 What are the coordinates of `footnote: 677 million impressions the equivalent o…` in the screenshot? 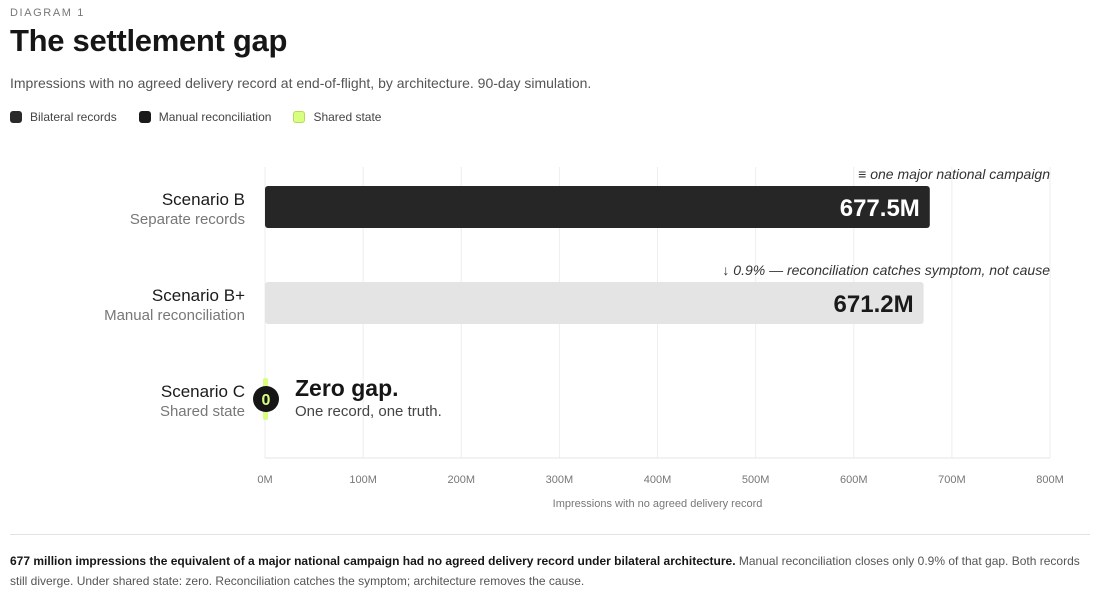 It's located at (545, 571).